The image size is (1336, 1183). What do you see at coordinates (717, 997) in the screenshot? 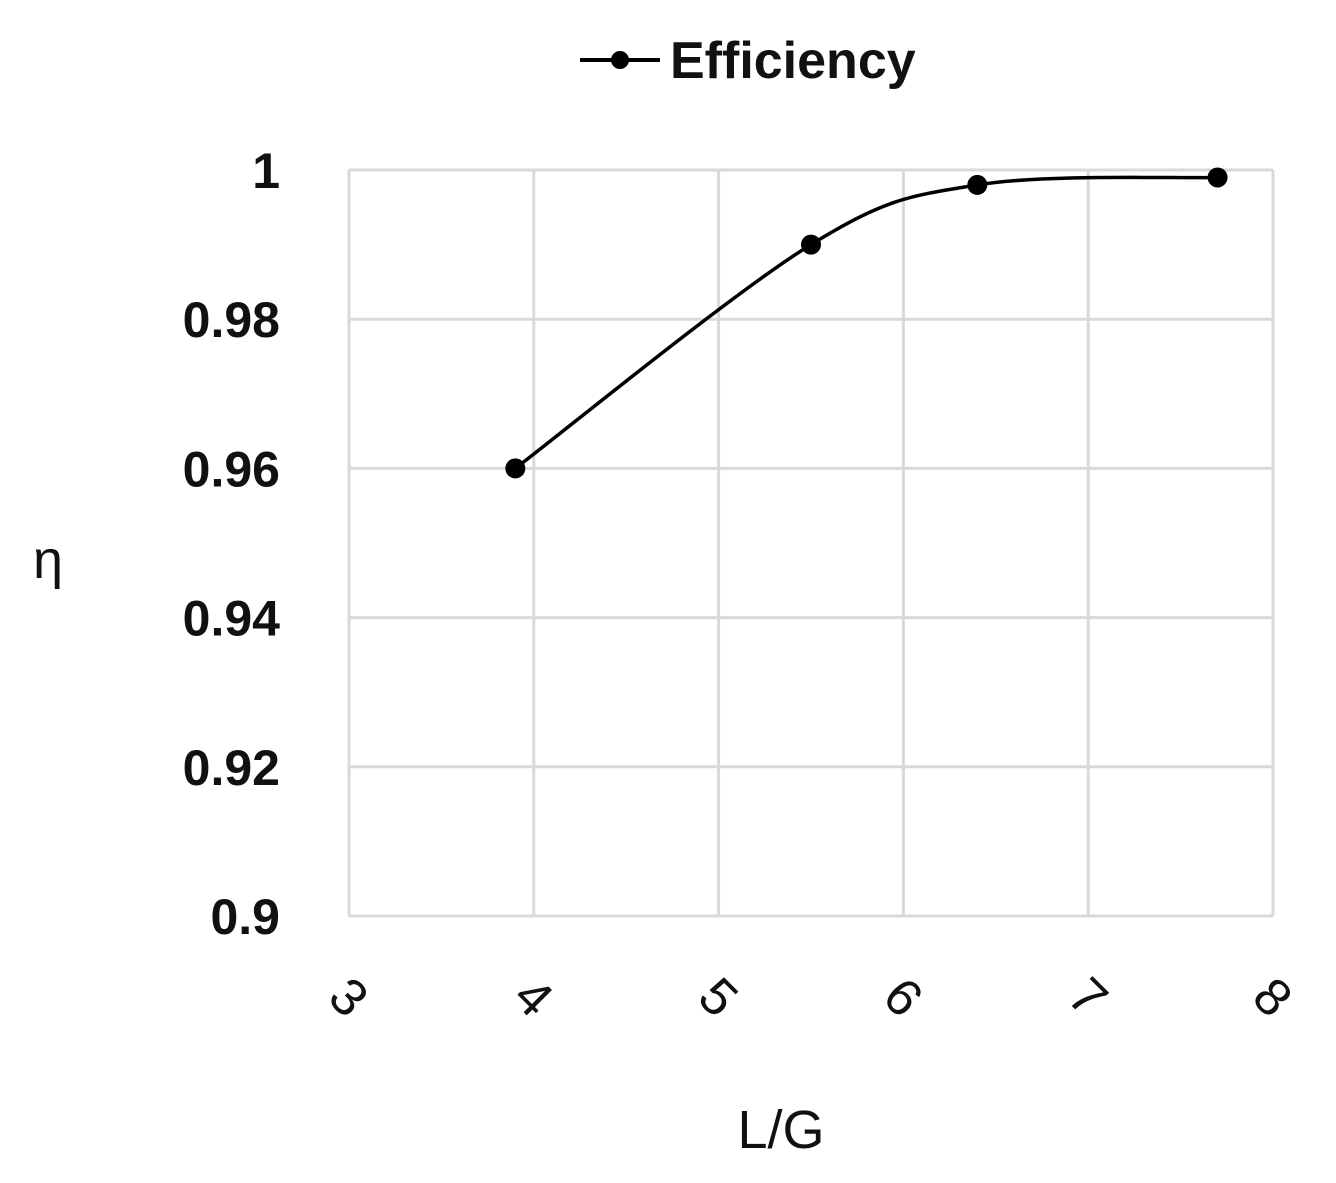
I see `x-tick-label: 5` at bounding box center [717, 997].